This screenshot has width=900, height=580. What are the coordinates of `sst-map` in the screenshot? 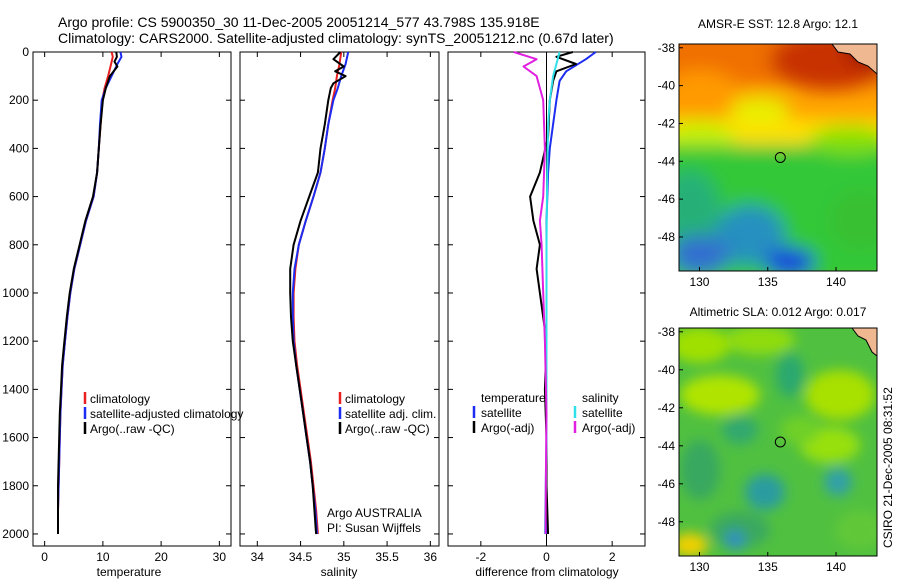 It's located at (778, 157).